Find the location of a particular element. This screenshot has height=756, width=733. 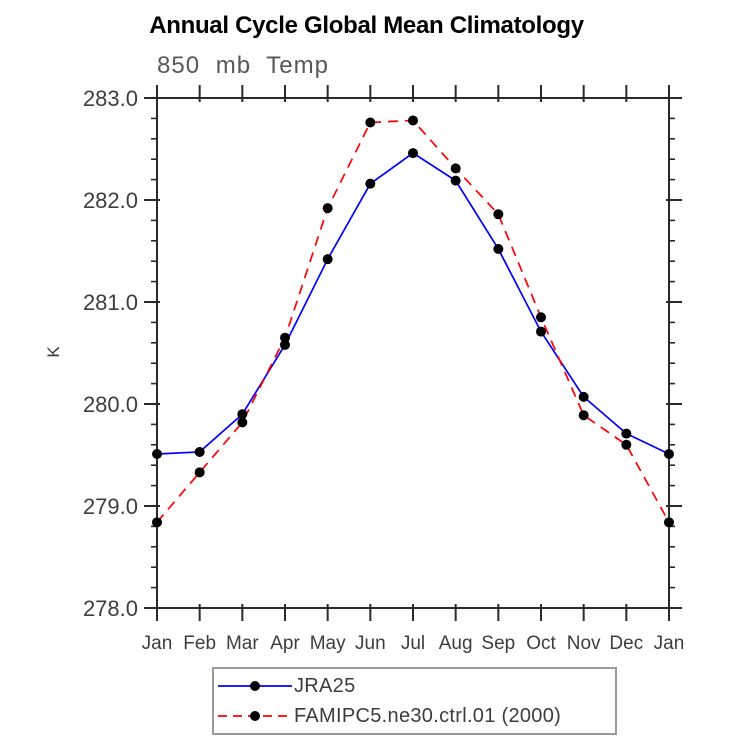

x-tick-label: Oct is located at coordinates (541, 643).